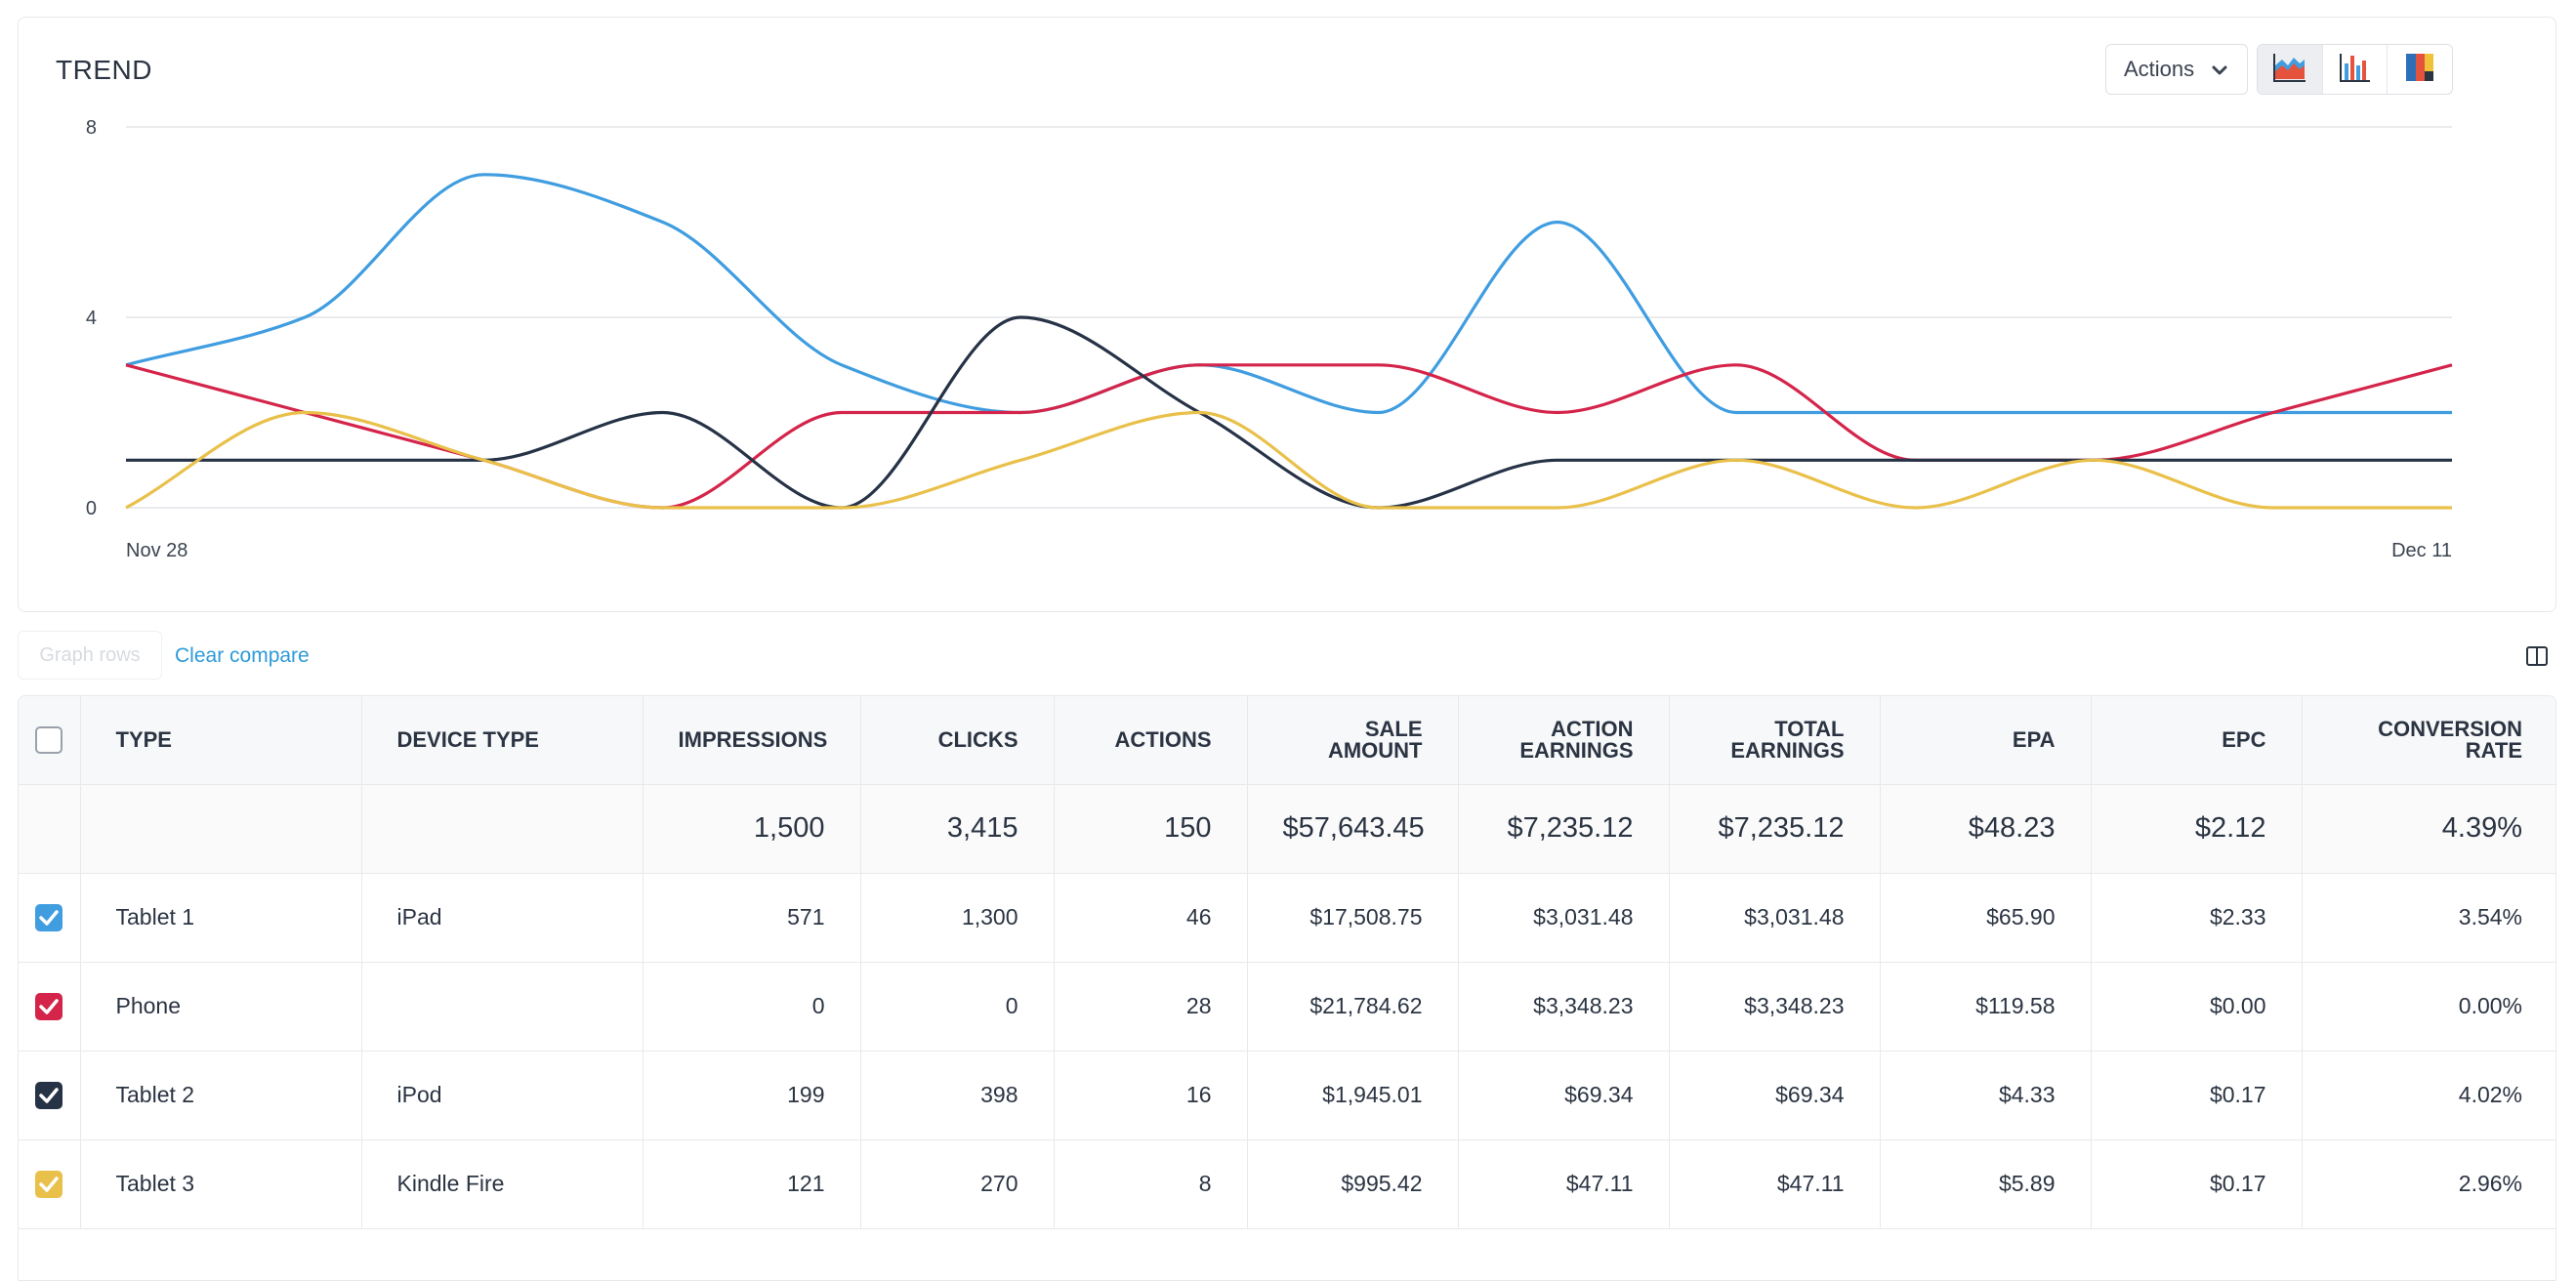 The image size is (2576, 1281). Describe the element at coordinates (1564, 740) in the screenshot. I see `col-action-earnings: ACTION EARNINGS` at that location.